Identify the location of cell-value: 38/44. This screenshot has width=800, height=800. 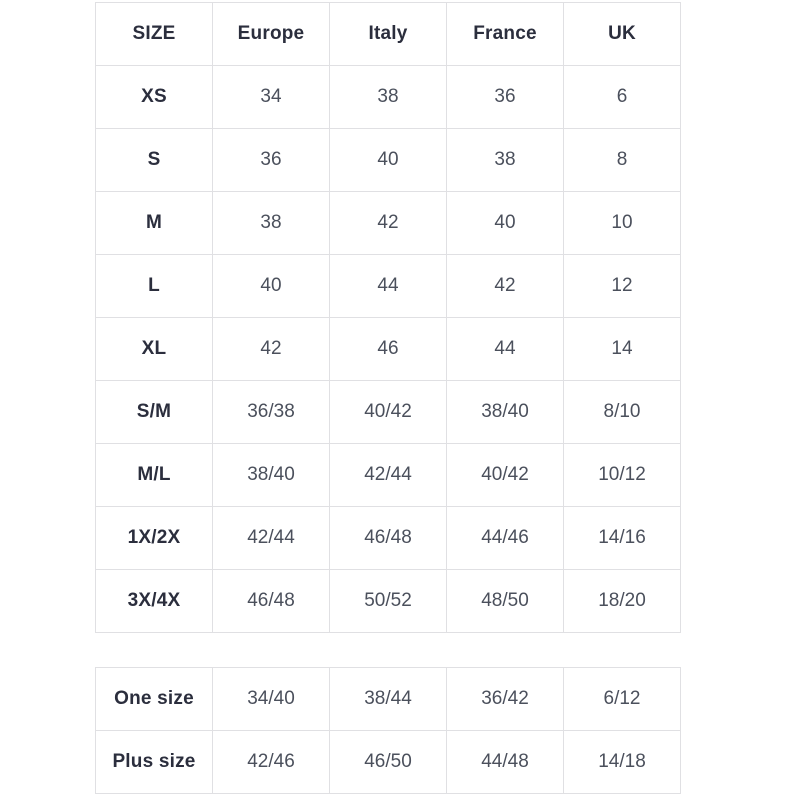
(388, 699).